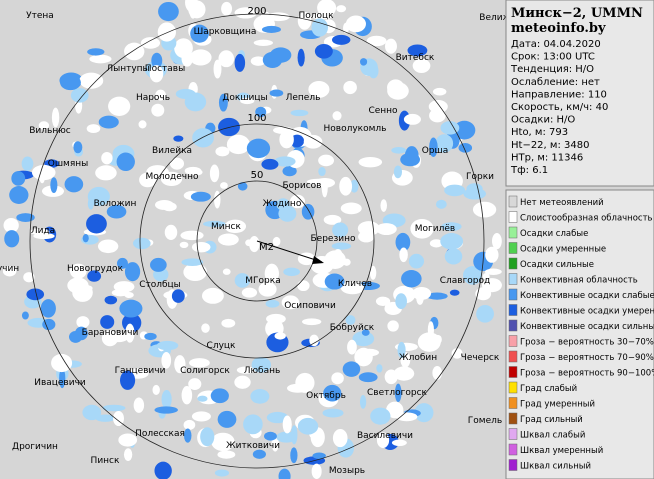 The height and width of the screenshot is (479, 654). I want to click on city-label: Жодино, so click(282, 204).